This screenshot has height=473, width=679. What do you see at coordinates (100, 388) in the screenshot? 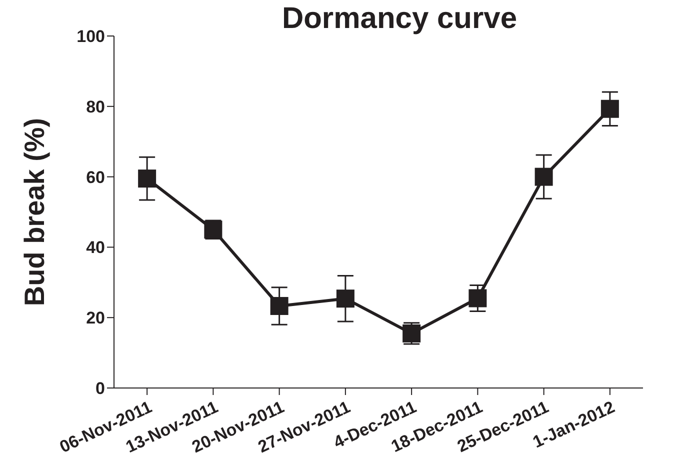
I see `y-tick-label: 0` at bounding box center [100, 388].